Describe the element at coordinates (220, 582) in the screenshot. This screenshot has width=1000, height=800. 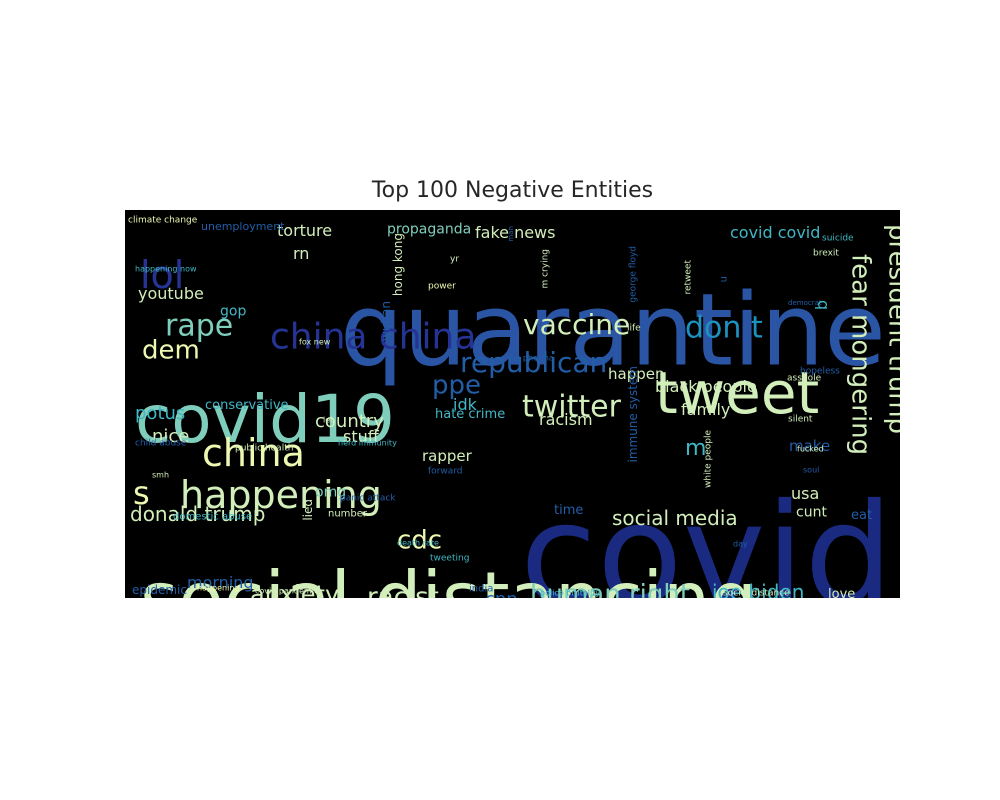
I see `word-45: morning` at that location.